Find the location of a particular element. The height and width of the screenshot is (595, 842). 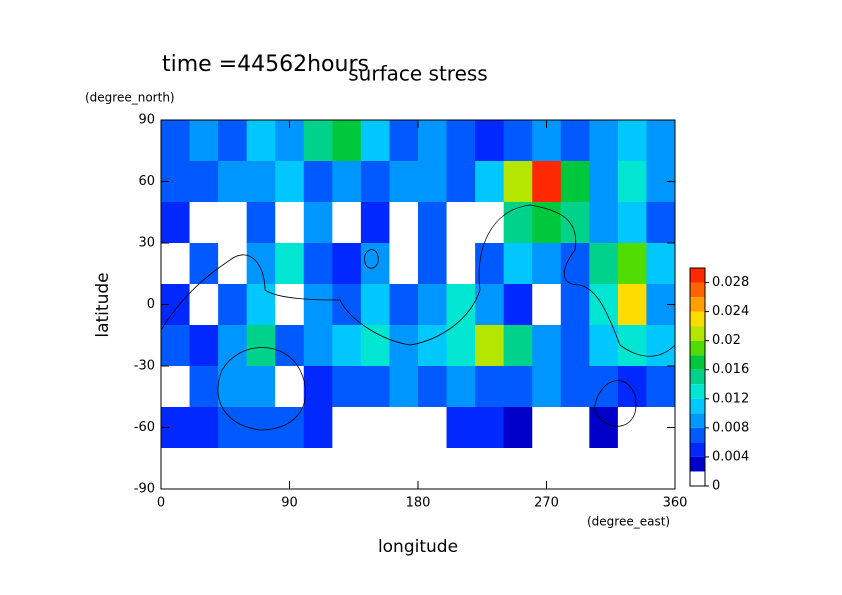

x-tick-label: 270 is located at coordinates (546, 503).